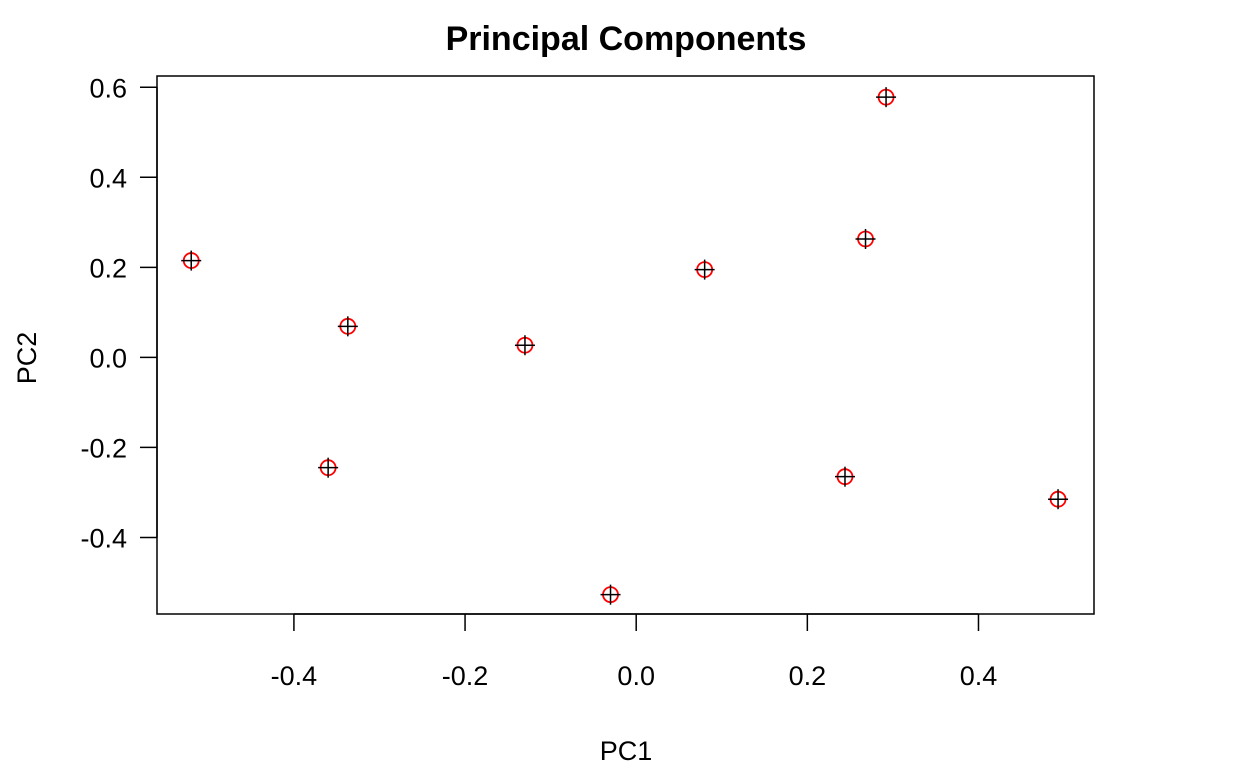  What do you see at coordinates (626, 39) in the screenshot?
I see `chart-title: Principal Components` at bounding box center [626, 39].